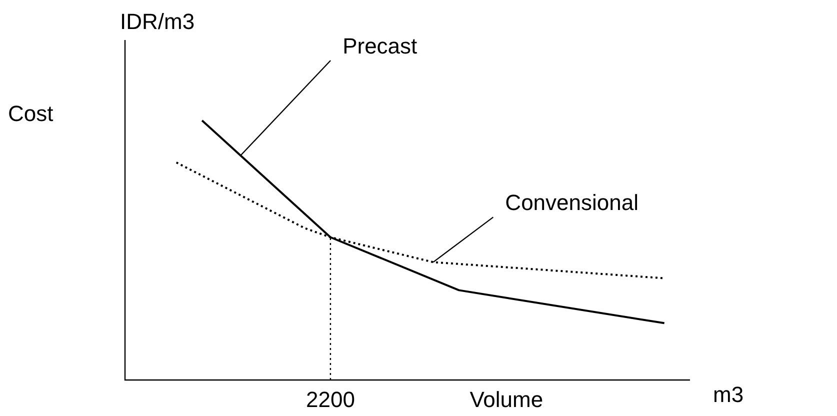  What do you see at coordinates (157, 21) in the screenshot?
I see `text: IDR/m3` at bounding box center [157, 21].